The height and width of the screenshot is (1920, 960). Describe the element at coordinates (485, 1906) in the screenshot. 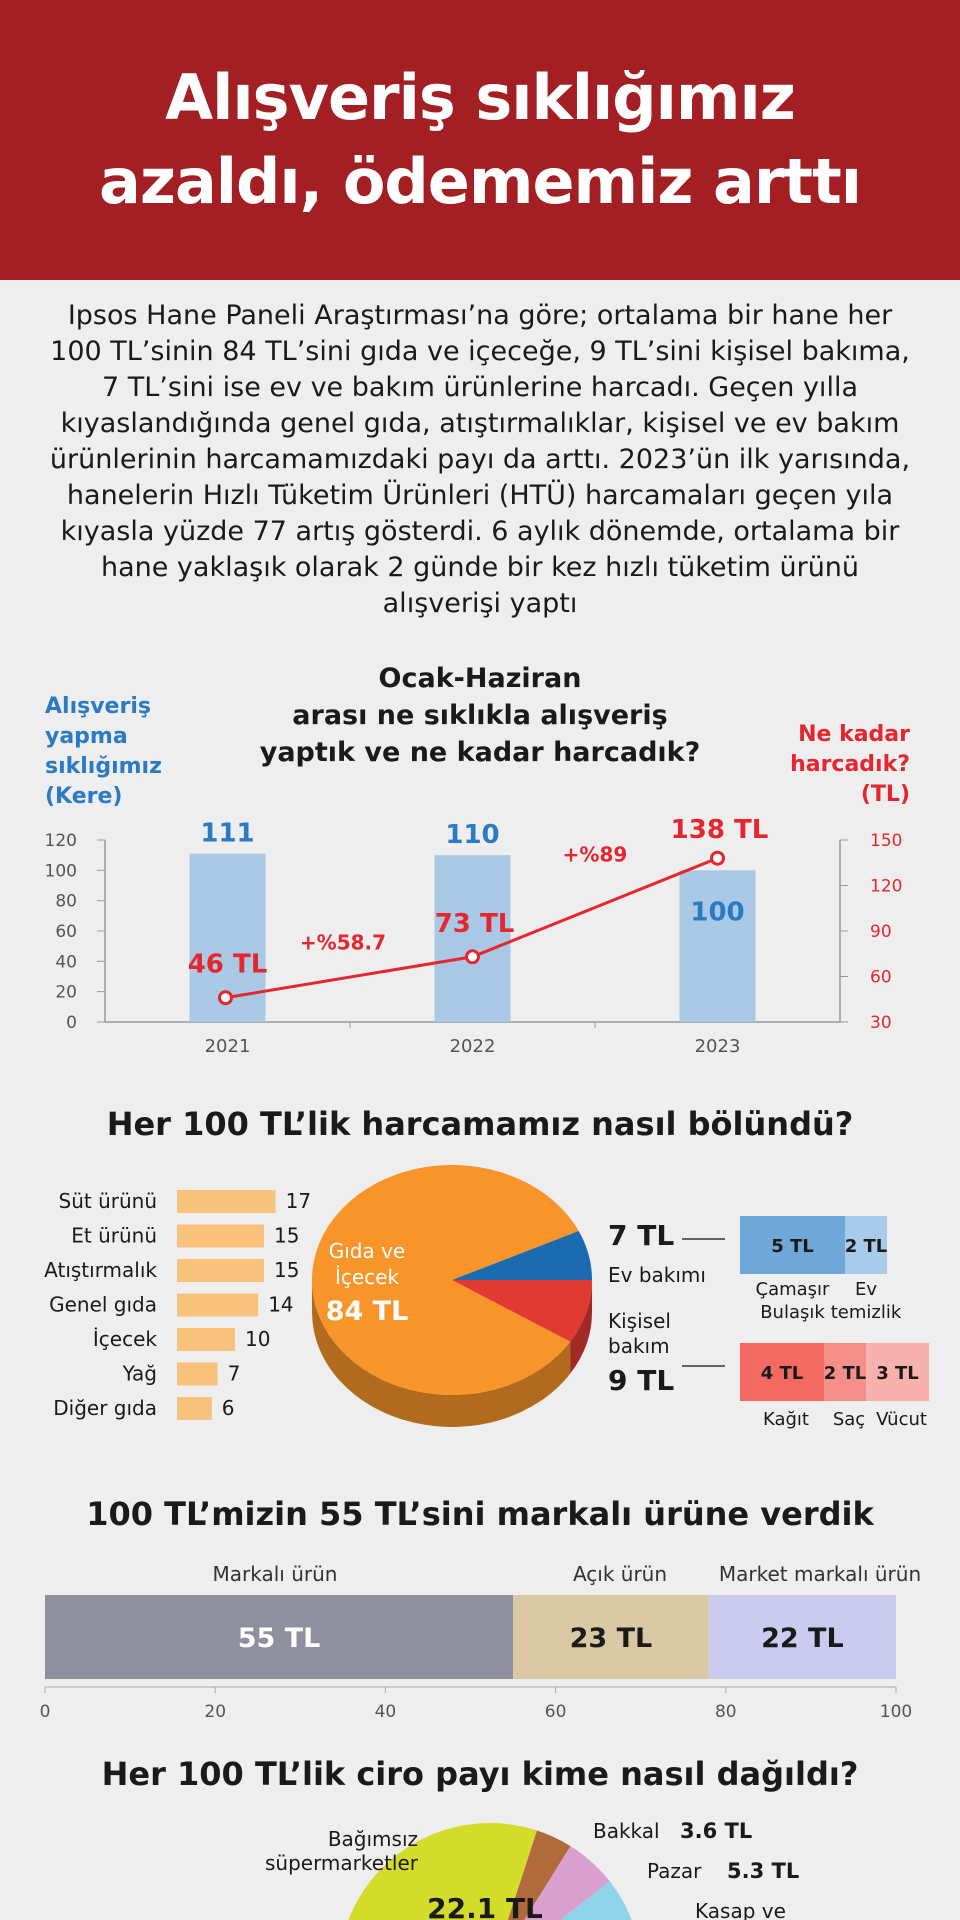

I see `revenue-value-label: 22.1 TL` at that location.